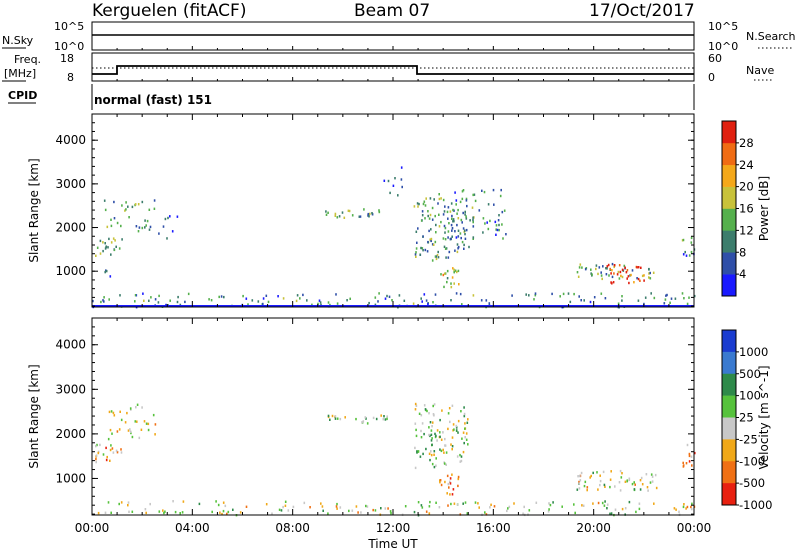  Describe the element at coordinates (393, 528) in the screenshot. I see `x-tick-label: 12:00` at that location.